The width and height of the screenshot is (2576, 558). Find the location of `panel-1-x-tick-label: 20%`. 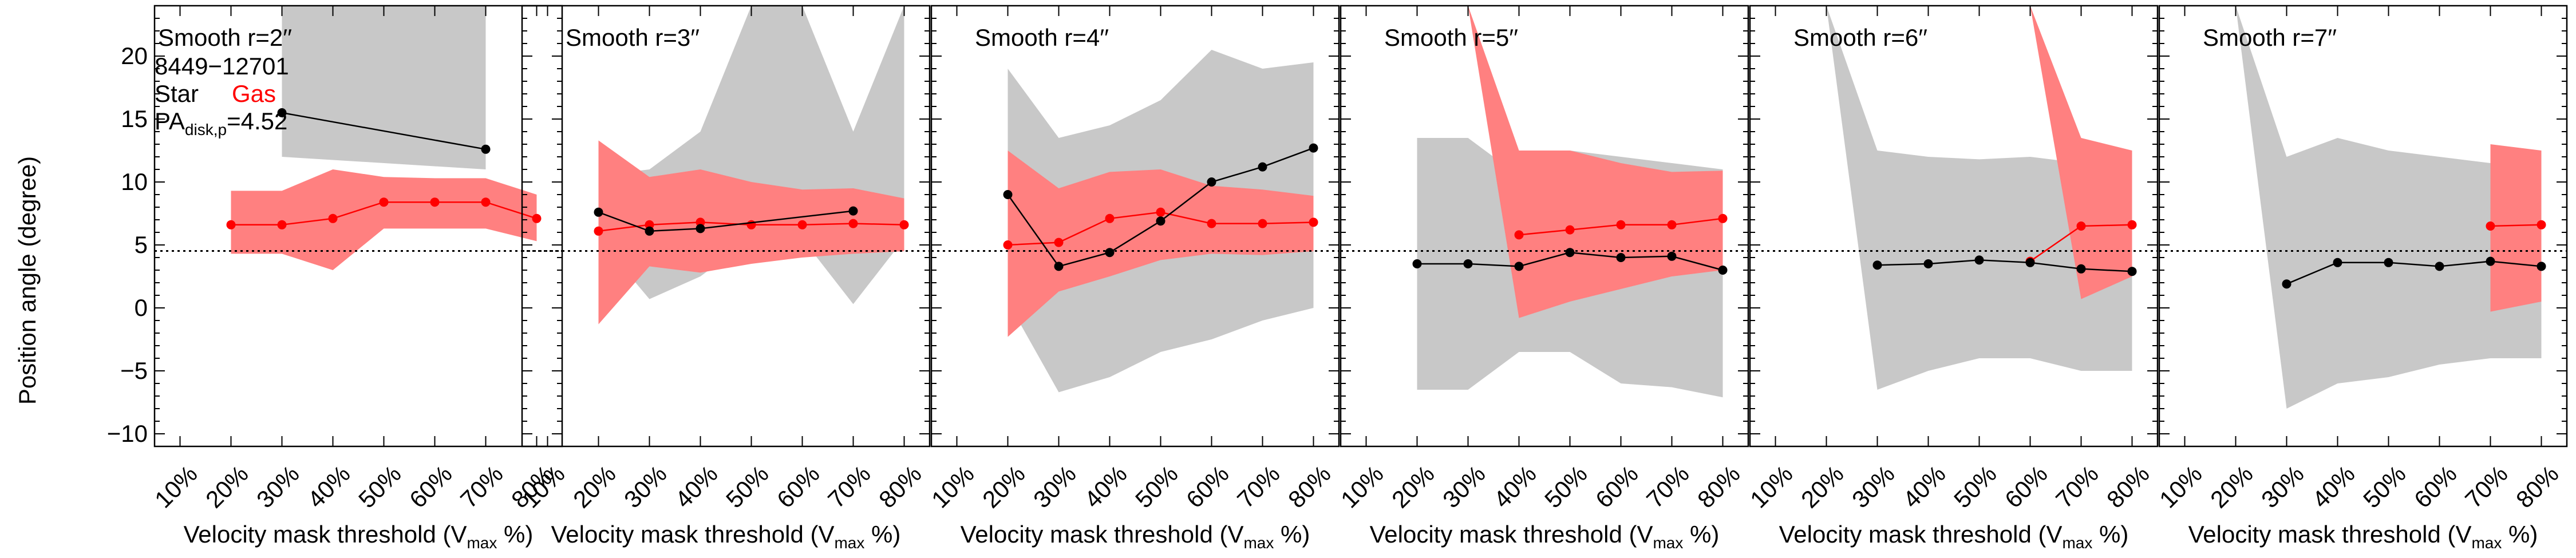

panel-1-x-tick-label: 20% is located at coordinates (227, 486).